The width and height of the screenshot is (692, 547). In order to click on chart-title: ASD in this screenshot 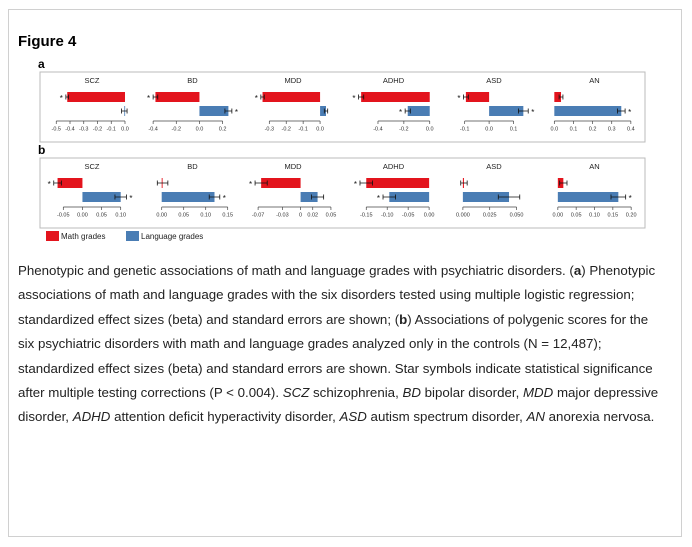, I will do `click(494, 166)`.